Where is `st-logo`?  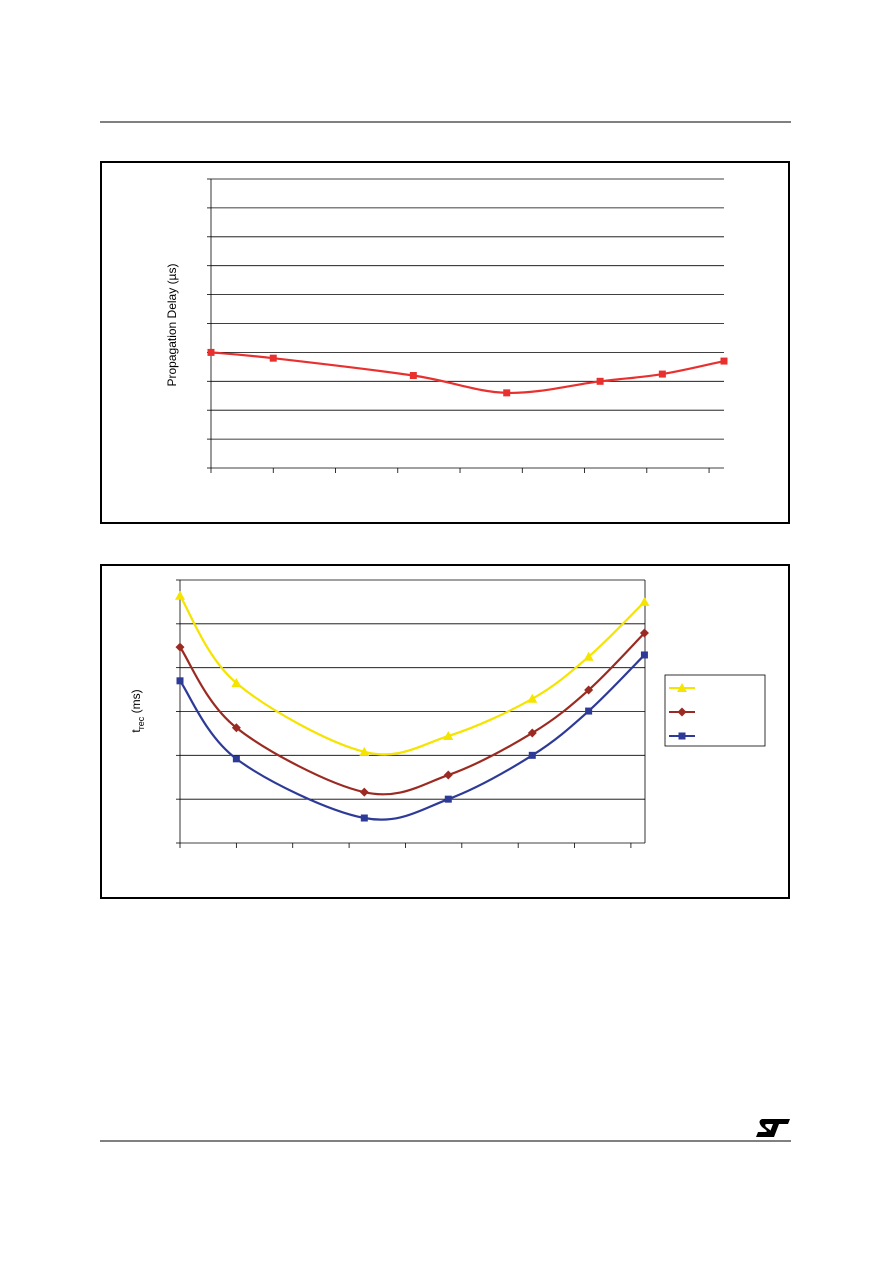 st-logo is located at coordinates (773, 1128).